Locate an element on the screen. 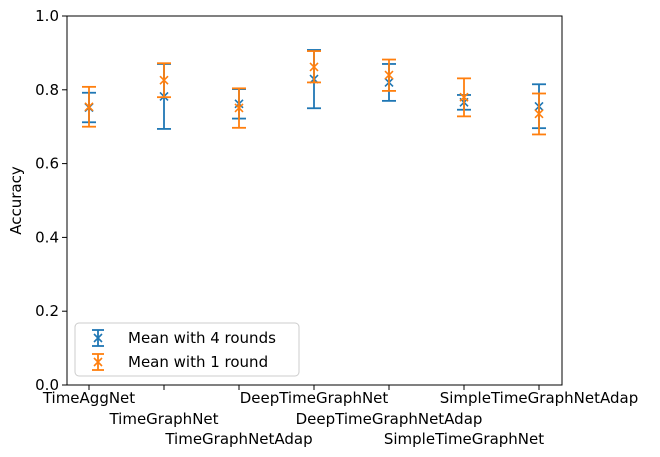  series-marks is located at coordinates (314, 92).